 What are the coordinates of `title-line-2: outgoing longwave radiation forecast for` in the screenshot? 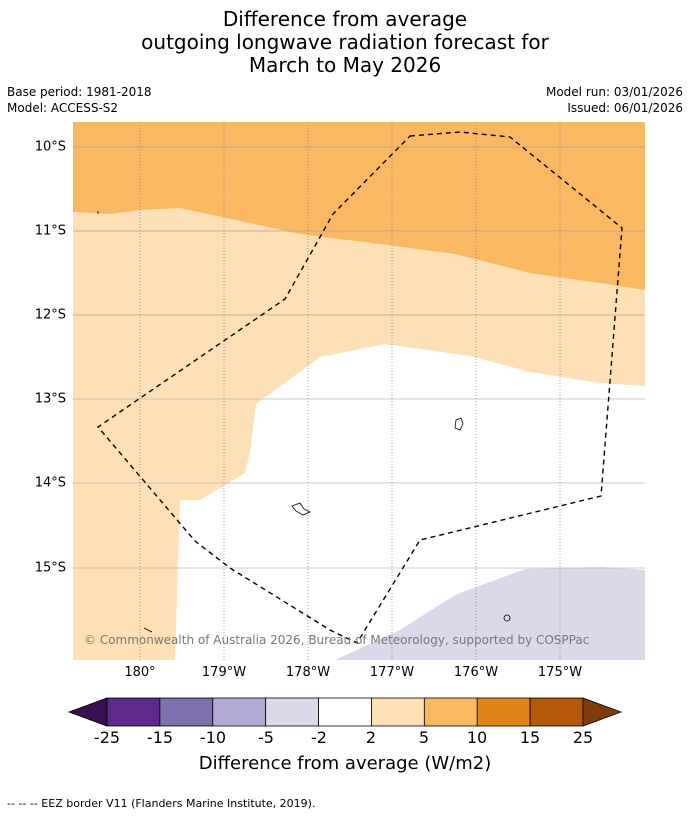 It's located at (345, 42).